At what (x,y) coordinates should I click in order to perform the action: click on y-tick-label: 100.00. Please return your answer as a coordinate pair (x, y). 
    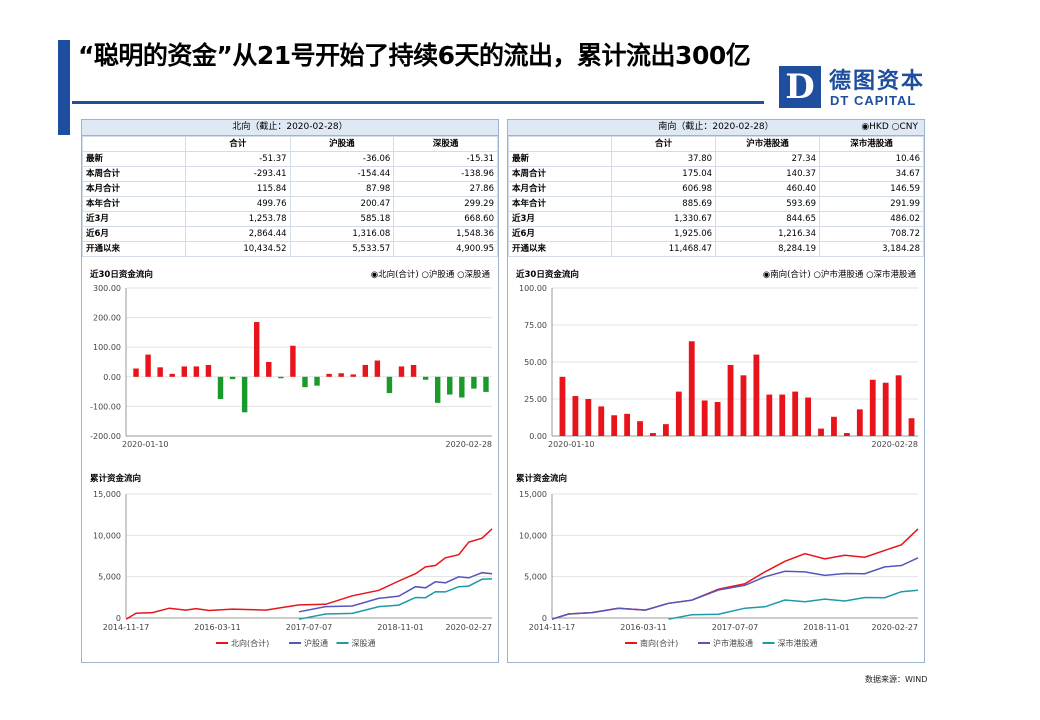
    Looking at the image, I should click on (533, 288).